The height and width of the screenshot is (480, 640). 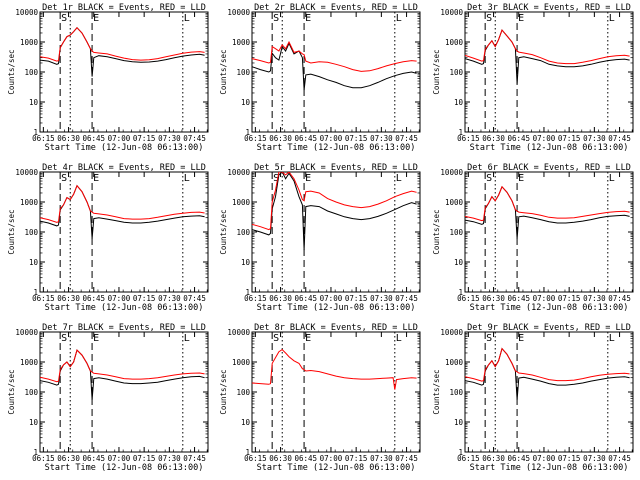 What do you see at coordinates (549, 328) in the screenshot?
I see `panel-title: Det 9r BLACK = Events, RED = LLD` at bounding box center [549, 328].